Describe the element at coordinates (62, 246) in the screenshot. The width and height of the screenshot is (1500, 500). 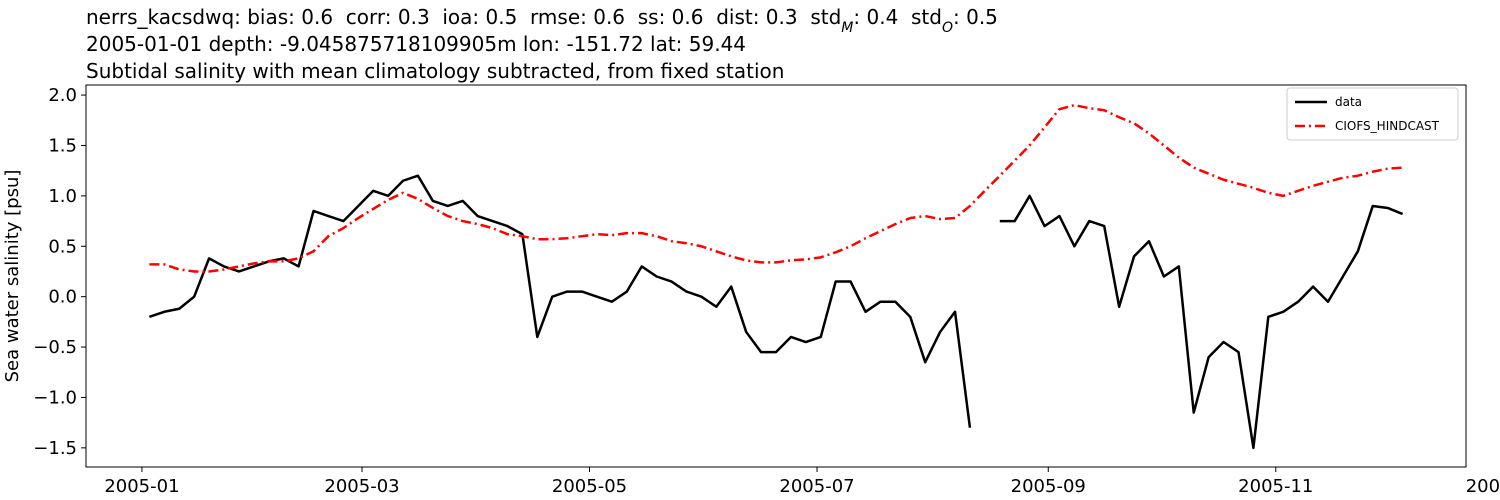
I see `y-tick-label: 0.5` at that location.